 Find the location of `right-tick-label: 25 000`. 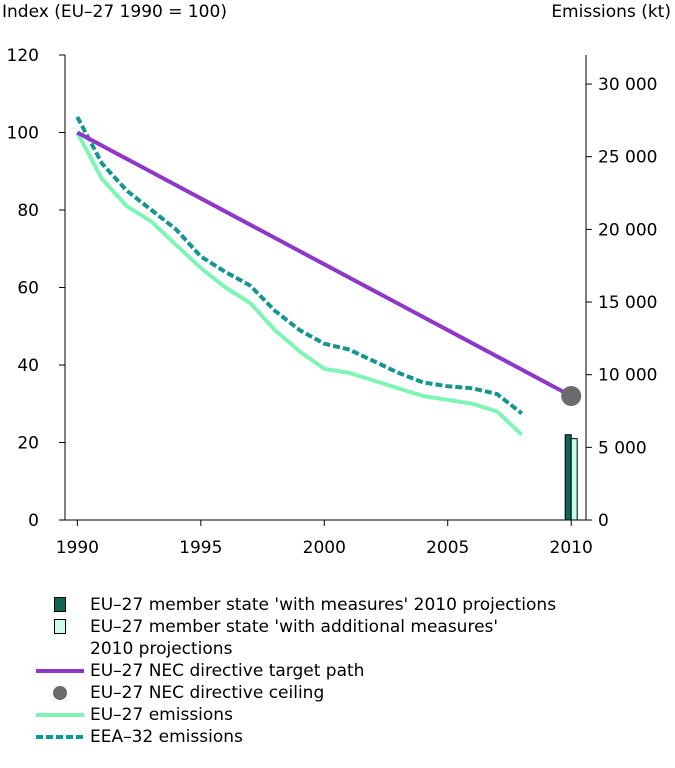

right-tick-label: 25 000 is located at coordinates (627, 158).